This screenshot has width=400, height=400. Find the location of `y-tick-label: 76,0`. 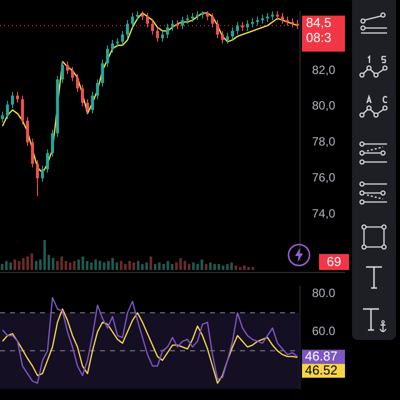

y-tick-label: 76,0 is located at coordinates (324, 177).